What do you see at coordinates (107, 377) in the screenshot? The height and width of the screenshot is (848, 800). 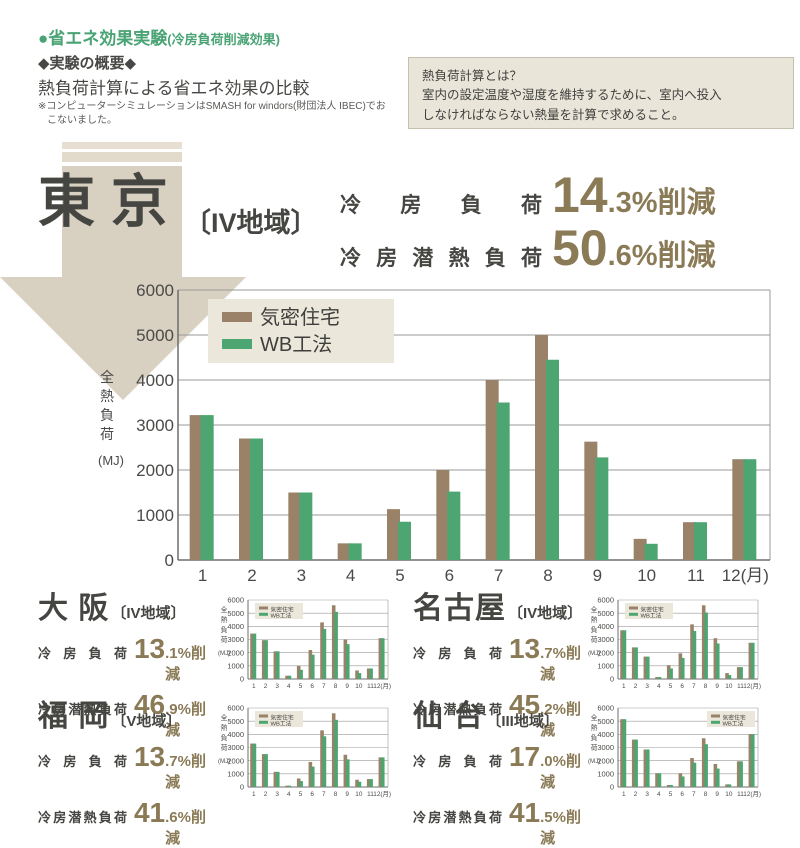 I see `y-axis-title-char: 全` at bounding box center [107, 377].